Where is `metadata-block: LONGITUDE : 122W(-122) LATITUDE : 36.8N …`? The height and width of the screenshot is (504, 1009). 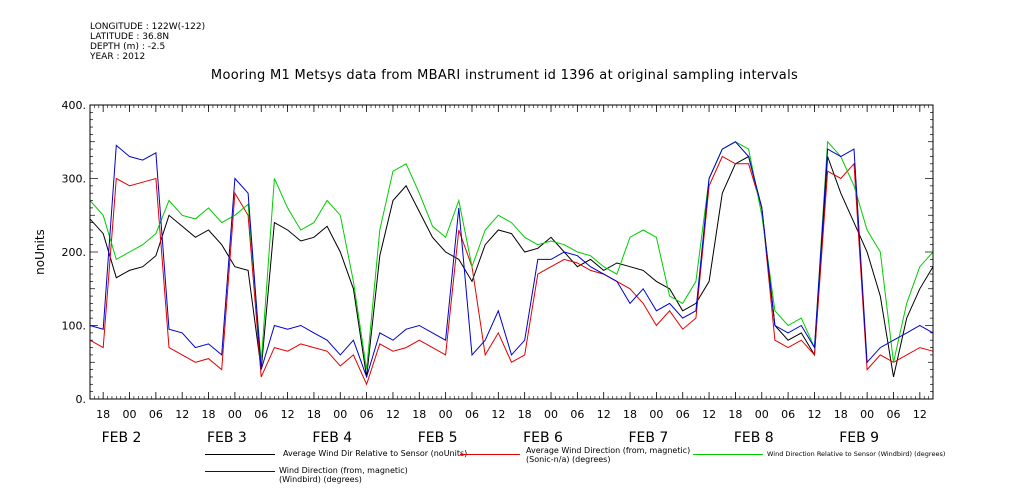 metadata-block: LONGITUDE : 122W(-122) LATITUDE : 36.8N … is located at coordinates (147, 42).